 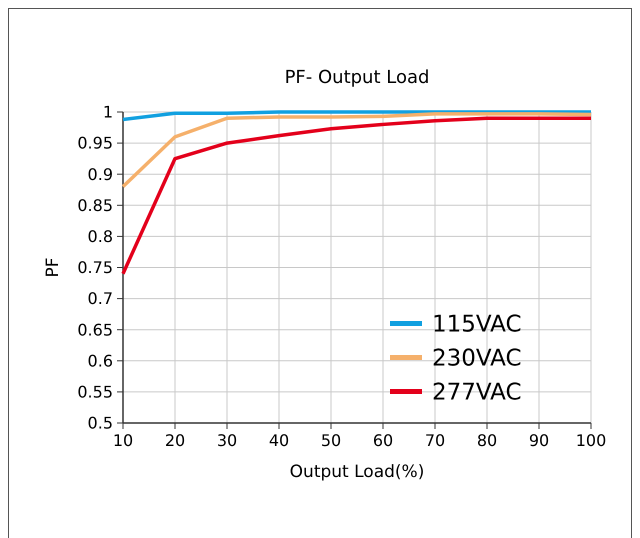 What do you see at coordinates (331, 440) in the screenshot?
I see `x-tick-label: 50` at bounding box center [331, 440].